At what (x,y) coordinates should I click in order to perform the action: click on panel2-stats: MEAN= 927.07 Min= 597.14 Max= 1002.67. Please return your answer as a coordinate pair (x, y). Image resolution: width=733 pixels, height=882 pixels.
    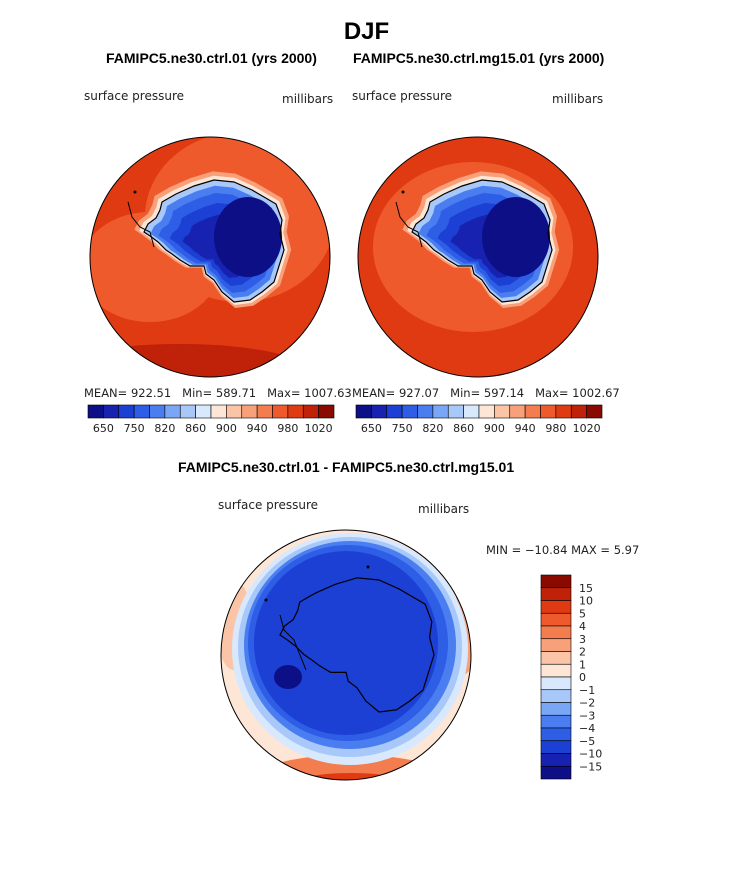
    Looking at the image, I should click on (486, 393).